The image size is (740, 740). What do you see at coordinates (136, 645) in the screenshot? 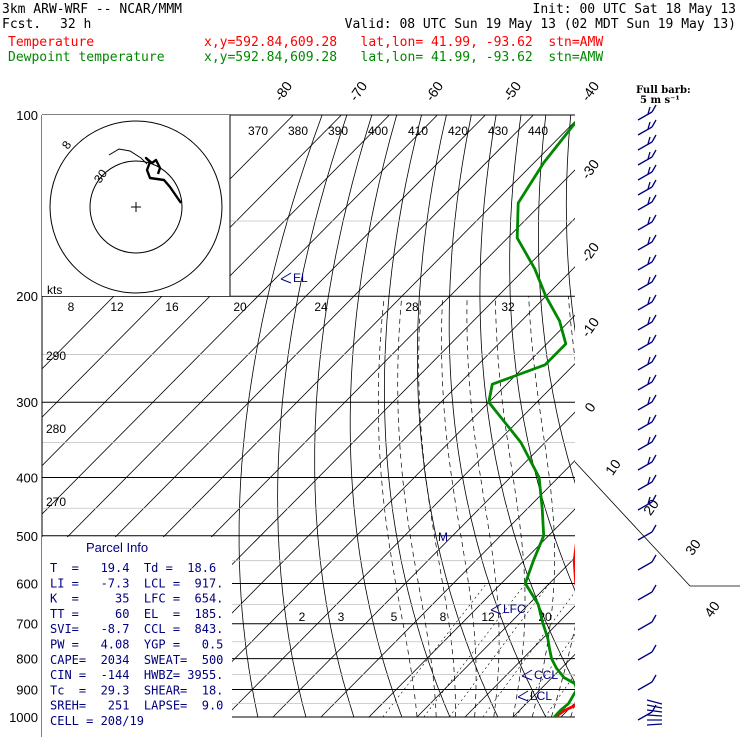
I see `parcel-info-row: PW = 4.08 YGP = 0.5` at bounding box center [136, 645].